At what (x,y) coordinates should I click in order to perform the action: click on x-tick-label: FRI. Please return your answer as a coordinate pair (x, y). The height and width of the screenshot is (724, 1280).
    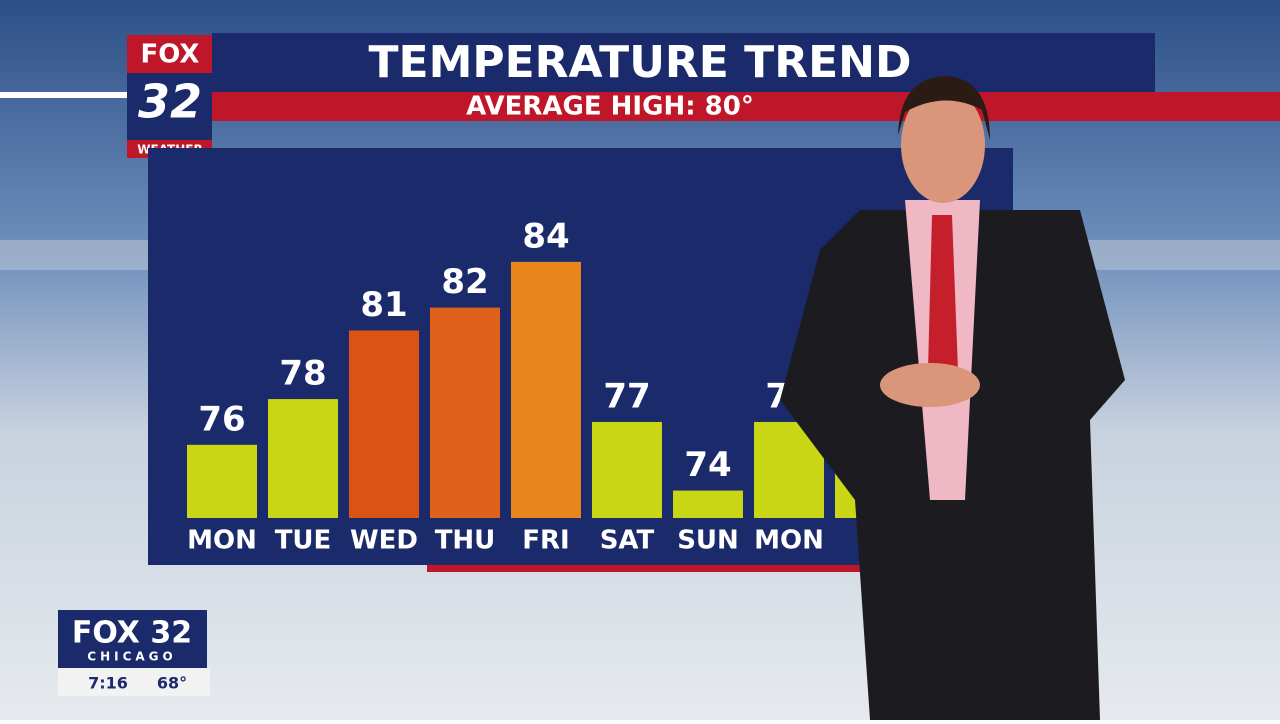
    Looking at the image, I should click on (545, 541).